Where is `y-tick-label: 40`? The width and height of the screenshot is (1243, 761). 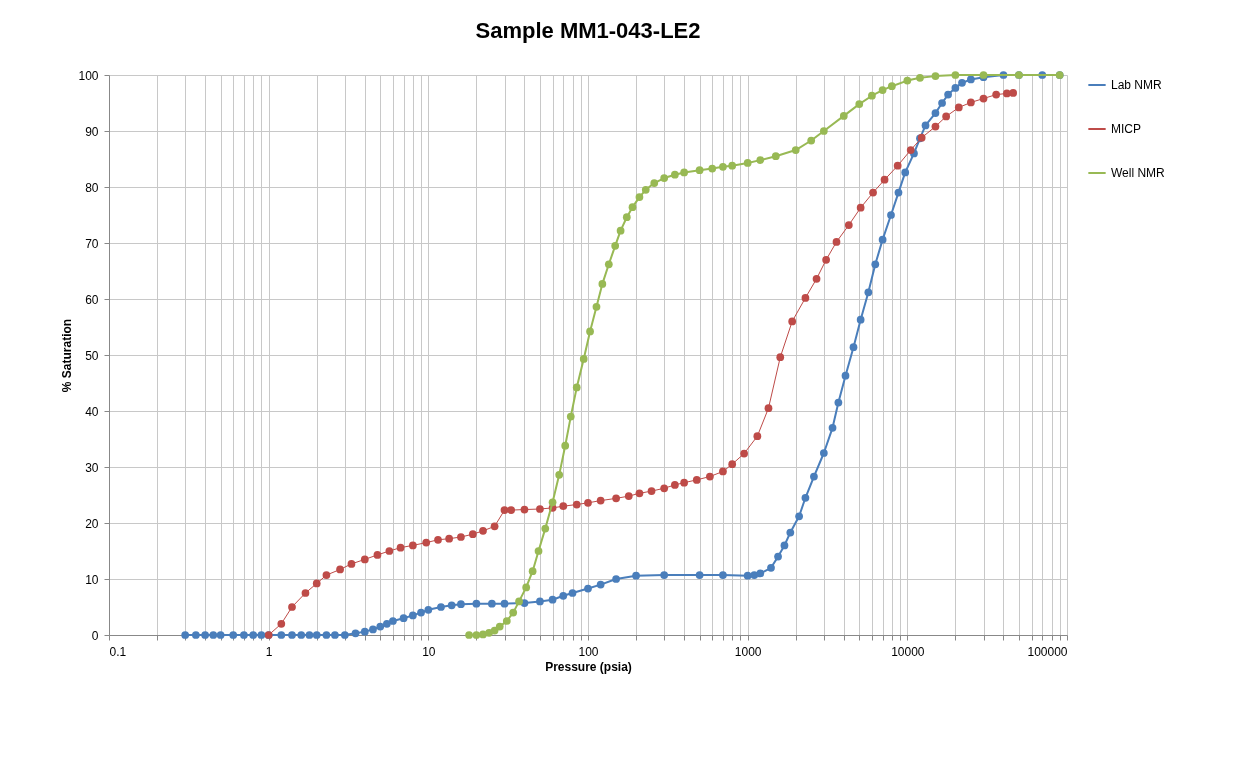 y-tick-label: 40 is located at coordinates (92, 411).